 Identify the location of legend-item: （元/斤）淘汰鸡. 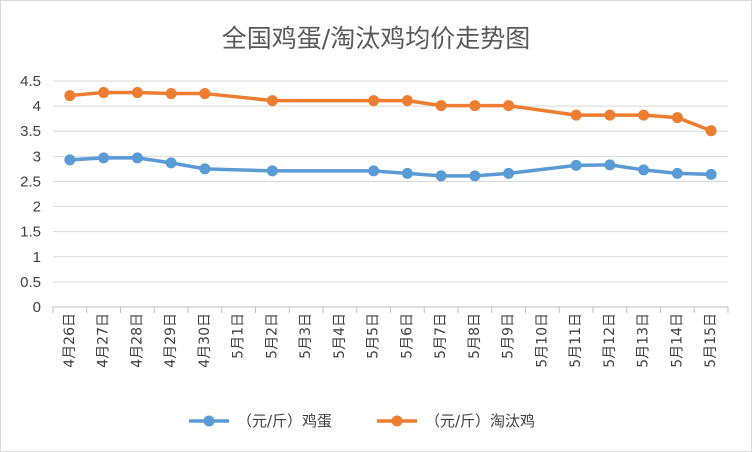
(456, 421).